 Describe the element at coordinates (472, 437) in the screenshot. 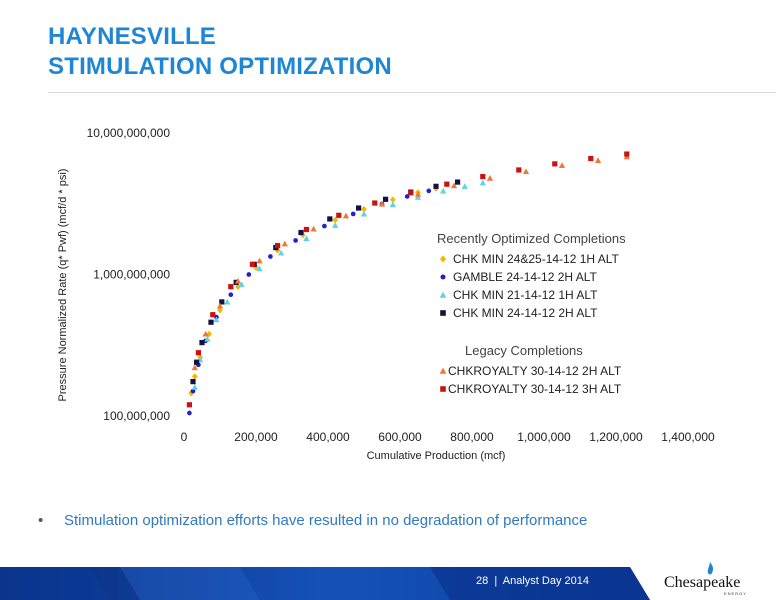

I see `x-tick-label: 800,000` at that location.